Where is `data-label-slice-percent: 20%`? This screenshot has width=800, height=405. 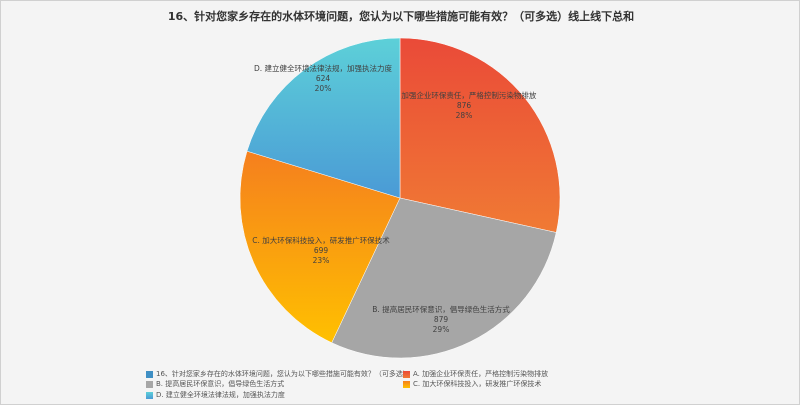
data-label-slice-percent: 20% is located at coordinates (323, 88).